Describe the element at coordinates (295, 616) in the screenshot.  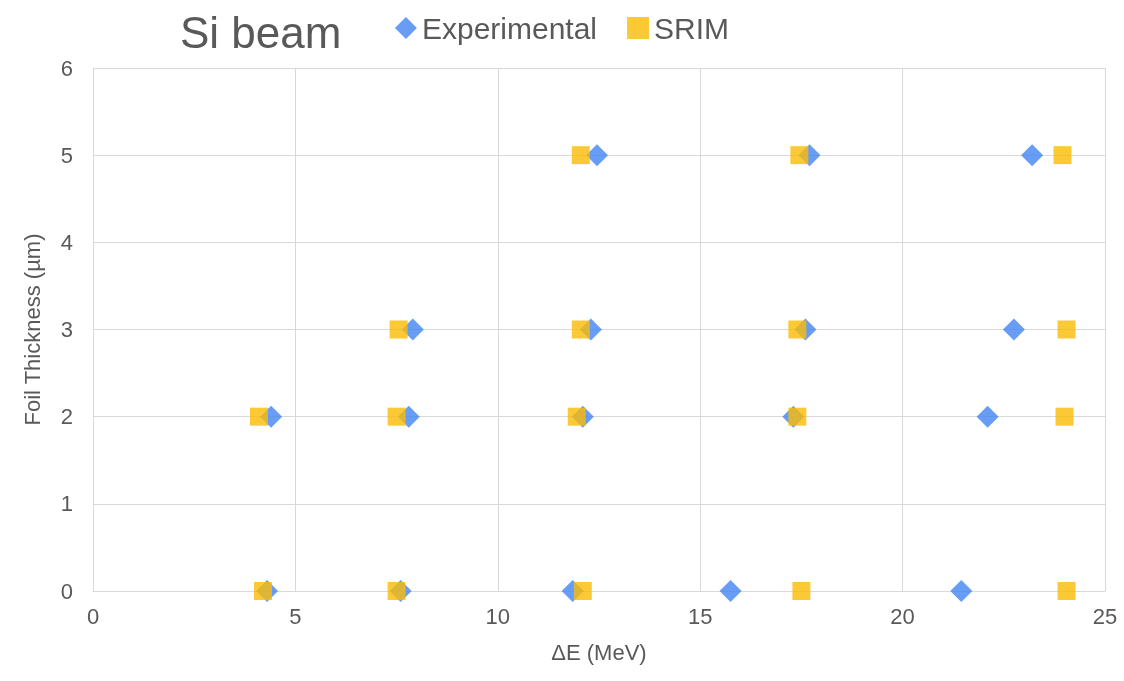
I see `x-tick-label: 5` at that location.